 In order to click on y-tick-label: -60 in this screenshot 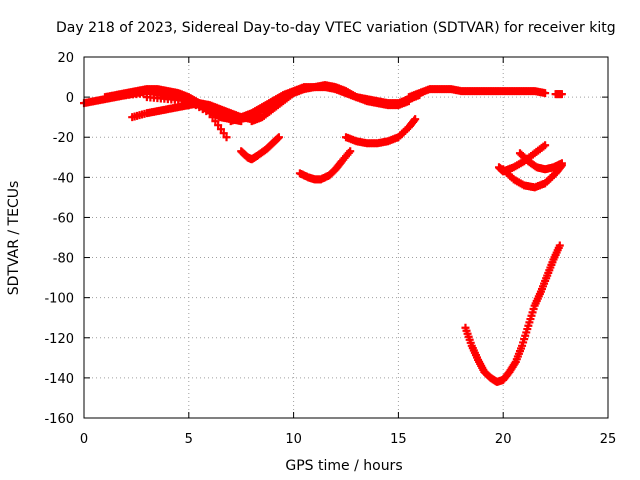, I will do `click(63, 218)`.